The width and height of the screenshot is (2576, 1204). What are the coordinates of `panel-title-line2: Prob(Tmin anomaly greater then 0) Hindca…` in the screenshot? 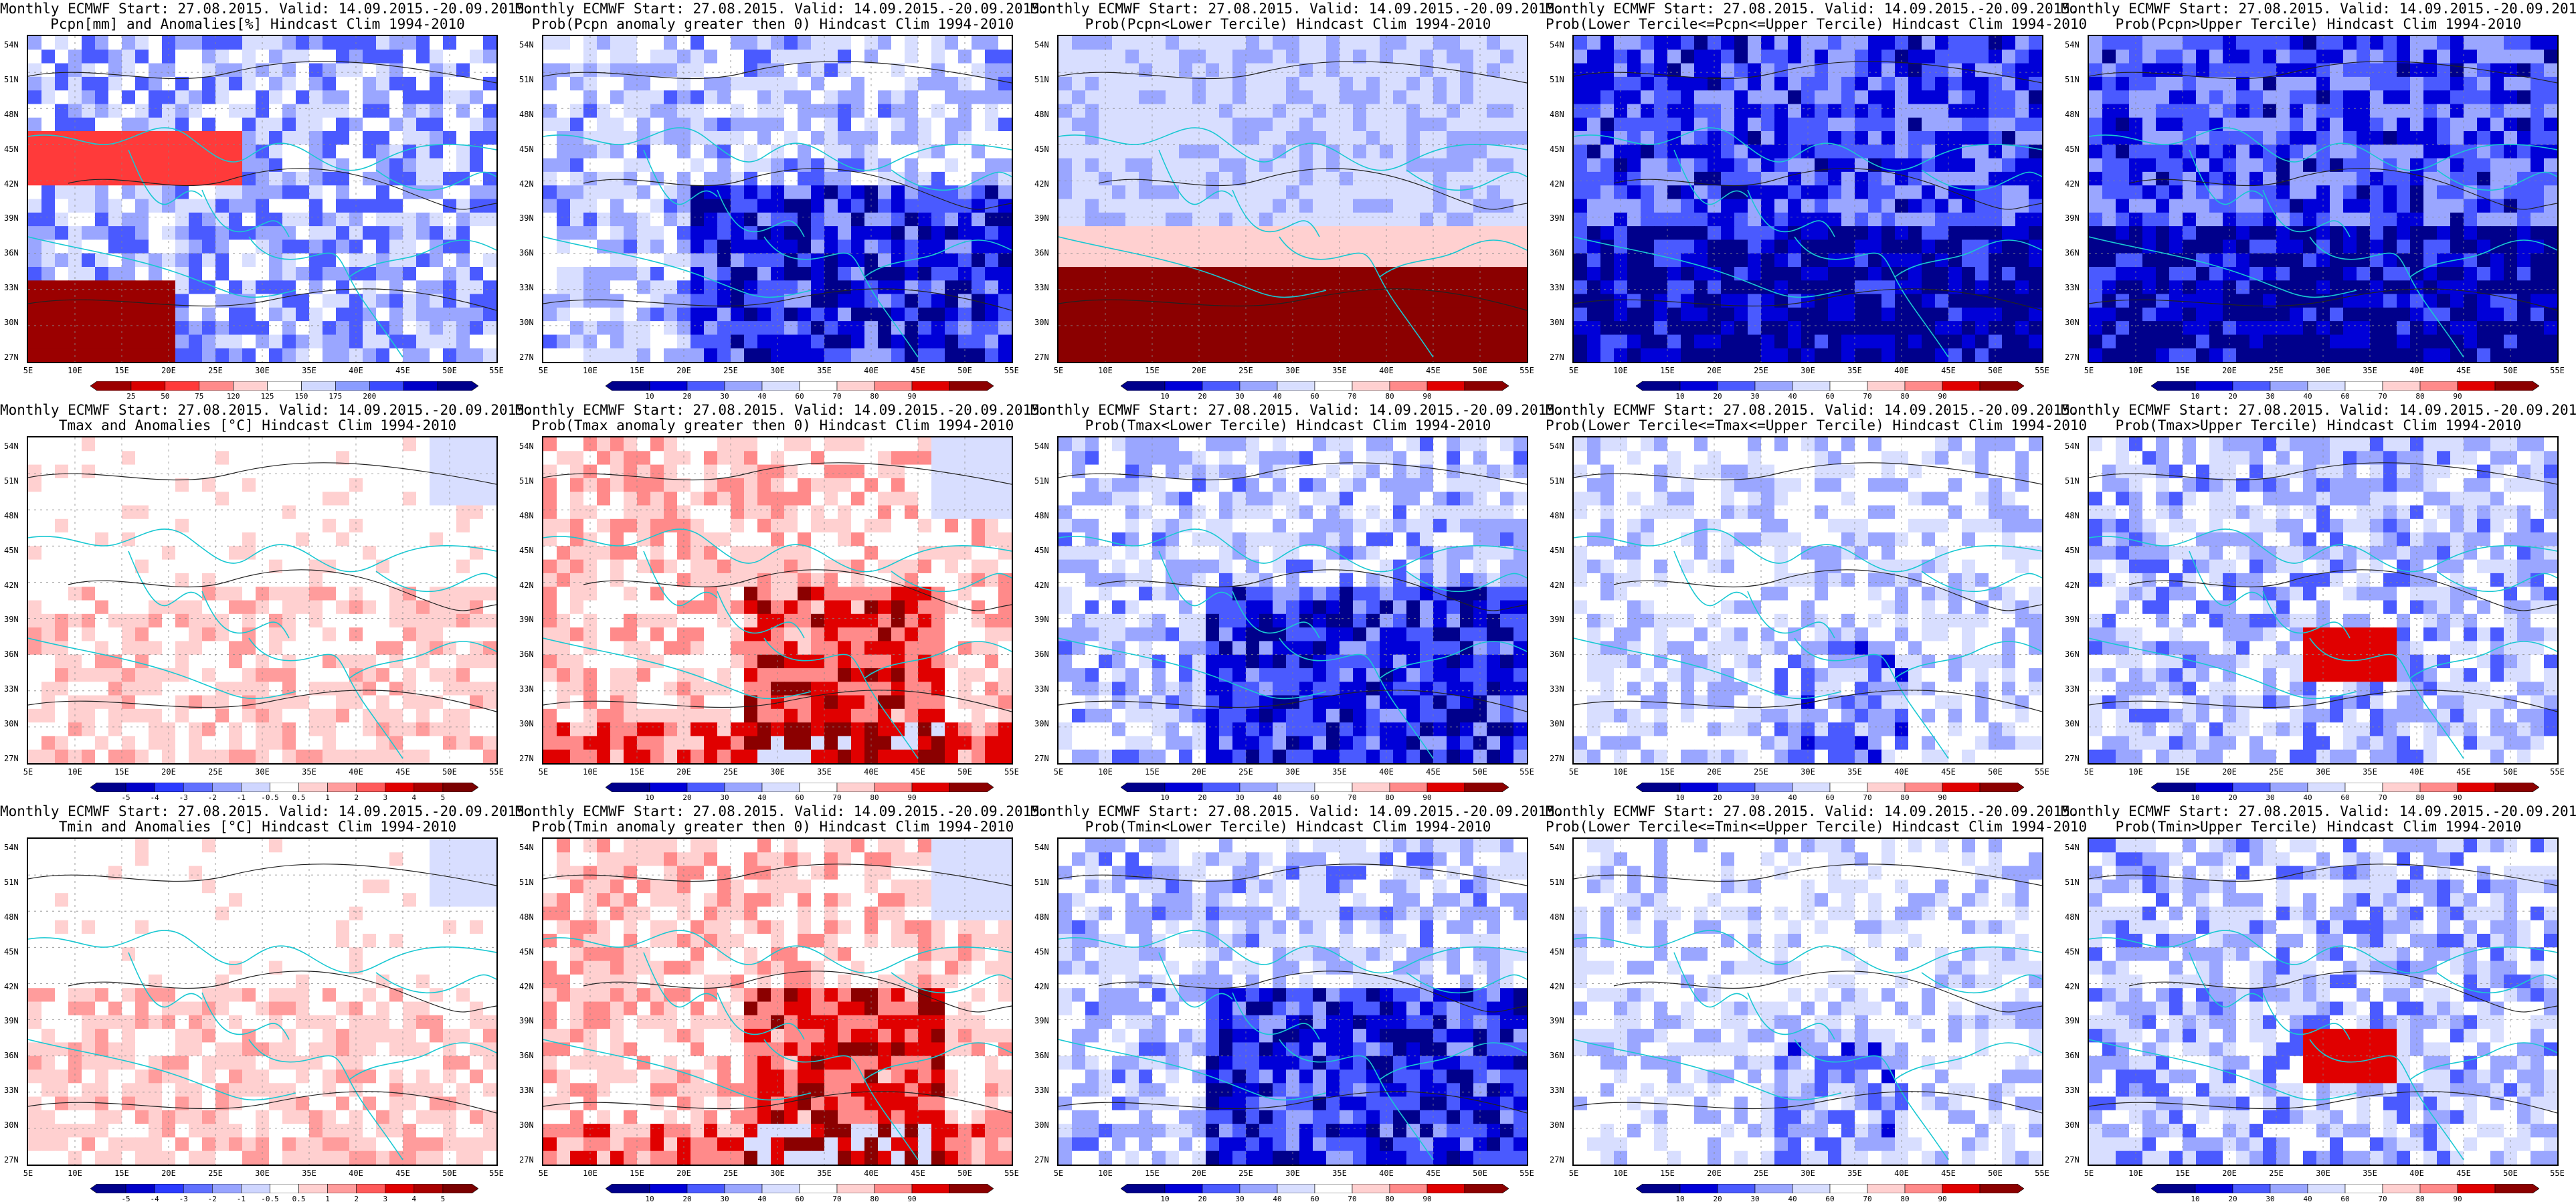 It's located at (773, 827).